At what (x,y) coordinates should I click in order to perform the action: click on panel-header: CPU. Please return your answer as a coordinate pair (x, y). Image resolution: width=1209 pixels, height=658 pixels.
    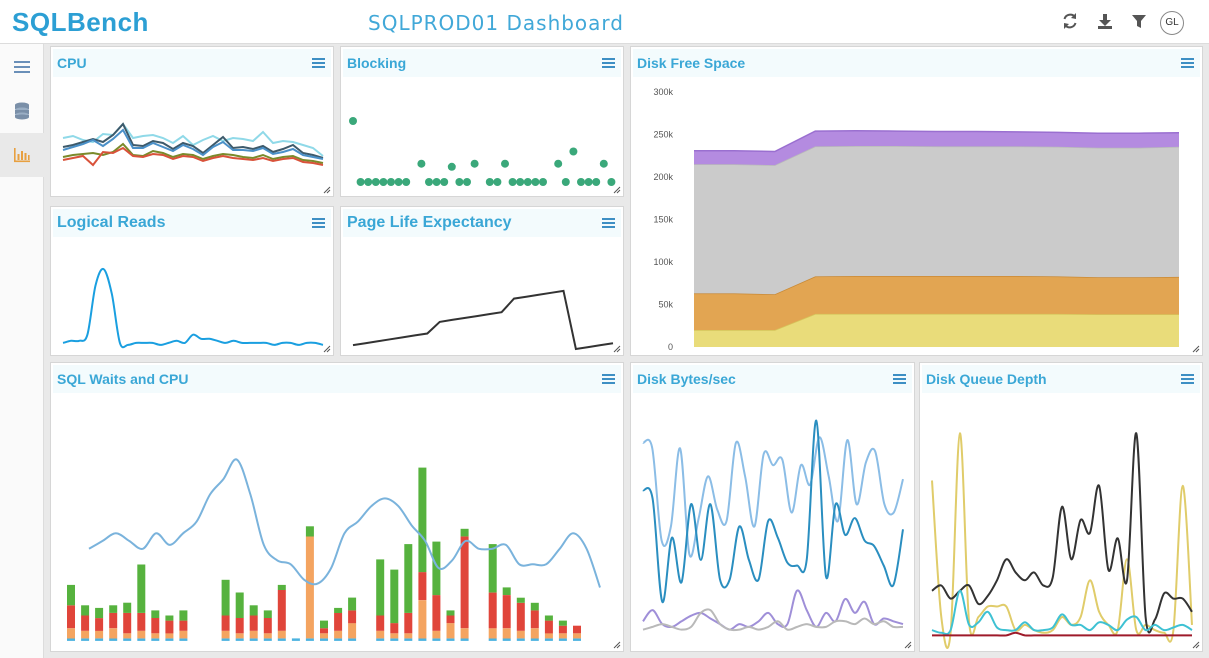
    Looking at the image, I should click on (192, 63).